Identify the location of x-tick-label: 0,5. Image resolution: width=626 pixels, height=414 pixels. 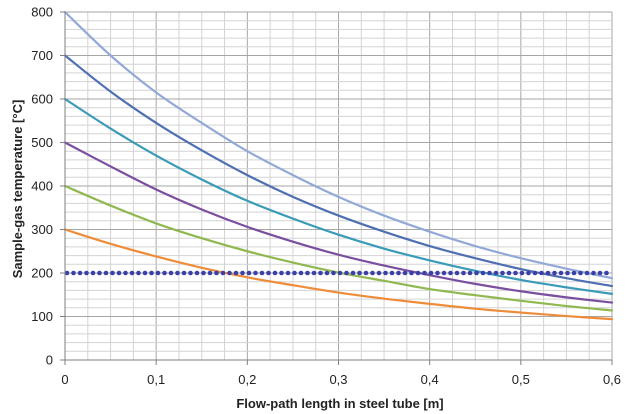
(521, 379).